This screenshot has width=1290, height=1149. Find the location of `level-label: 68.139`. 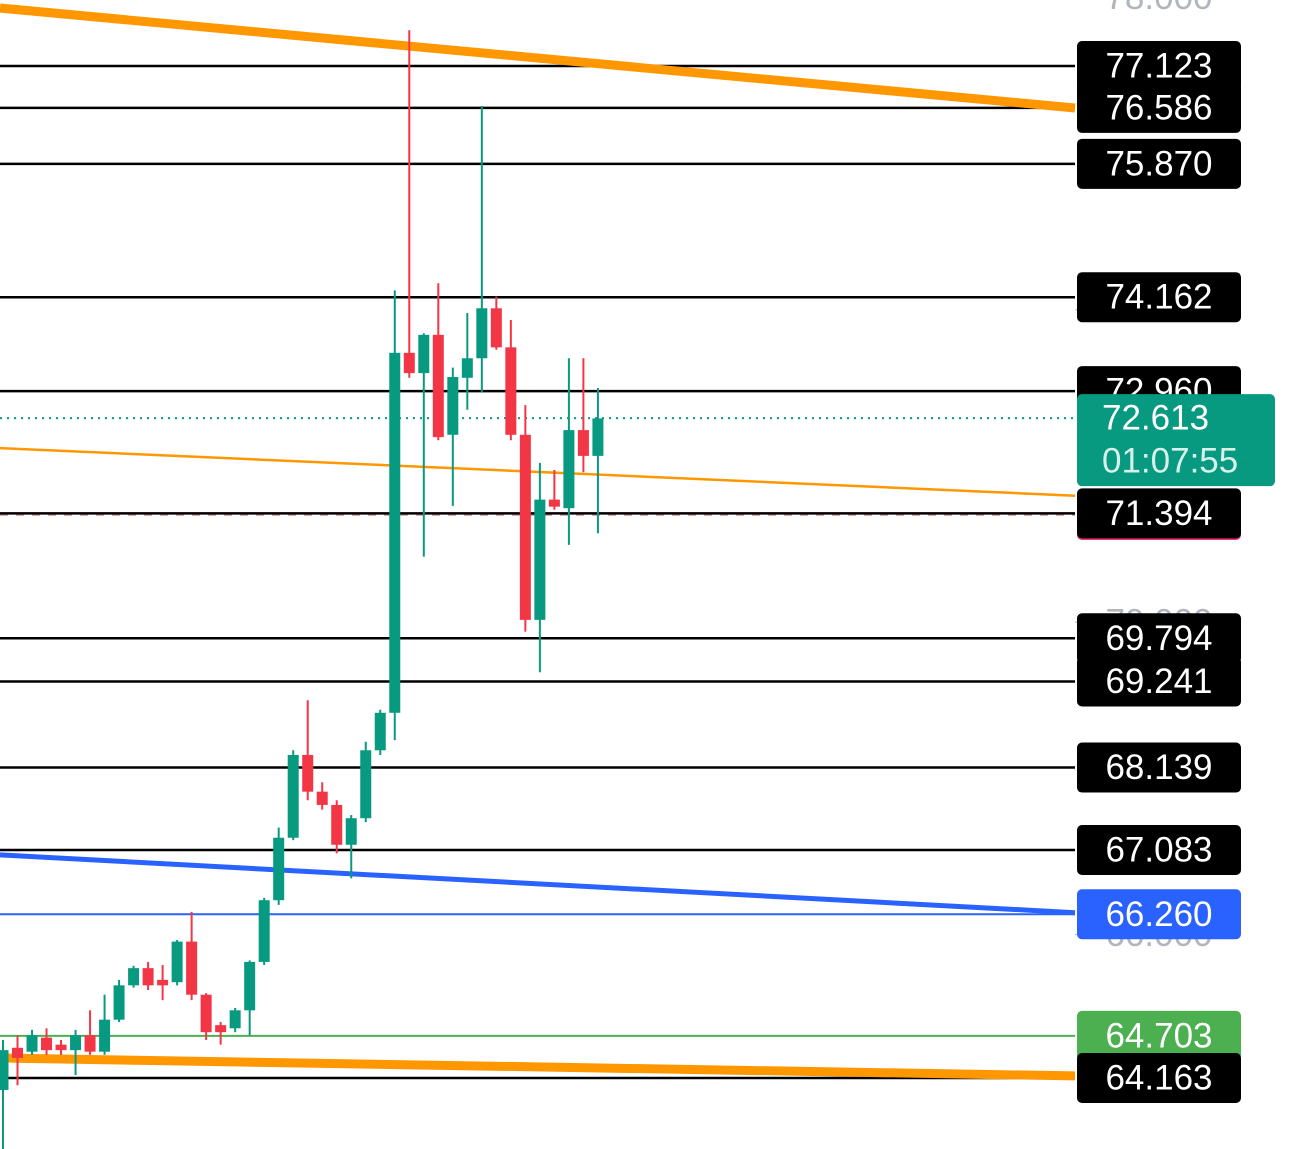

level-label: 68.139 is located at coordinates (1158, 767).